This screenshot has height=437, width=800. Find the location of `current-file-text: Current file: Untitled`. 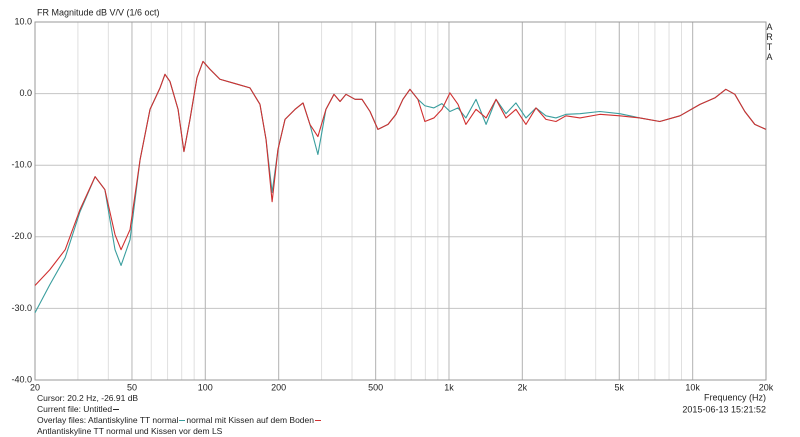

current-file-text: Current file: Untitled is located at coordinates (75, 409).